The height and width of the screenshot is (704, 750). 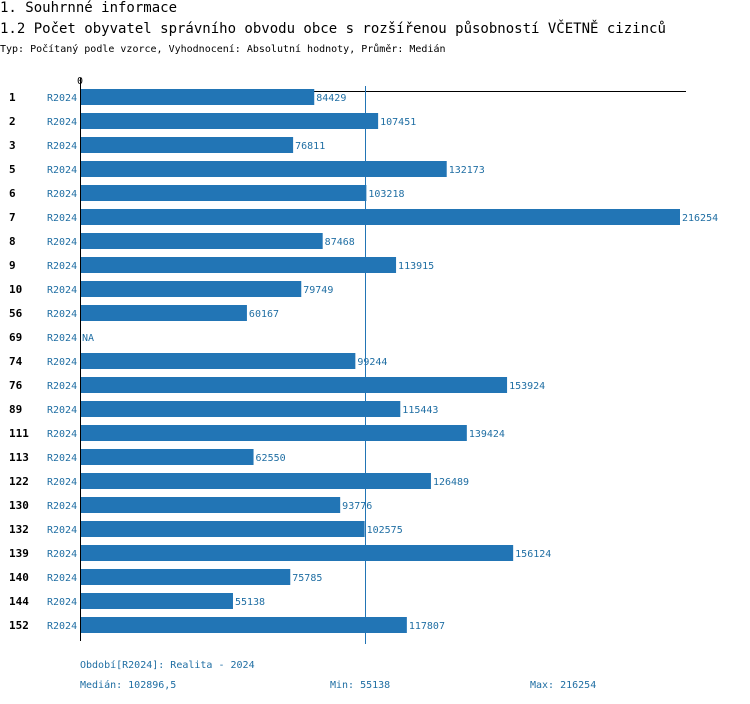 What do you see at coordinates (19, 529) in the screenshot?
I see `row-category-label: 132` at bounding box center [19, 529].